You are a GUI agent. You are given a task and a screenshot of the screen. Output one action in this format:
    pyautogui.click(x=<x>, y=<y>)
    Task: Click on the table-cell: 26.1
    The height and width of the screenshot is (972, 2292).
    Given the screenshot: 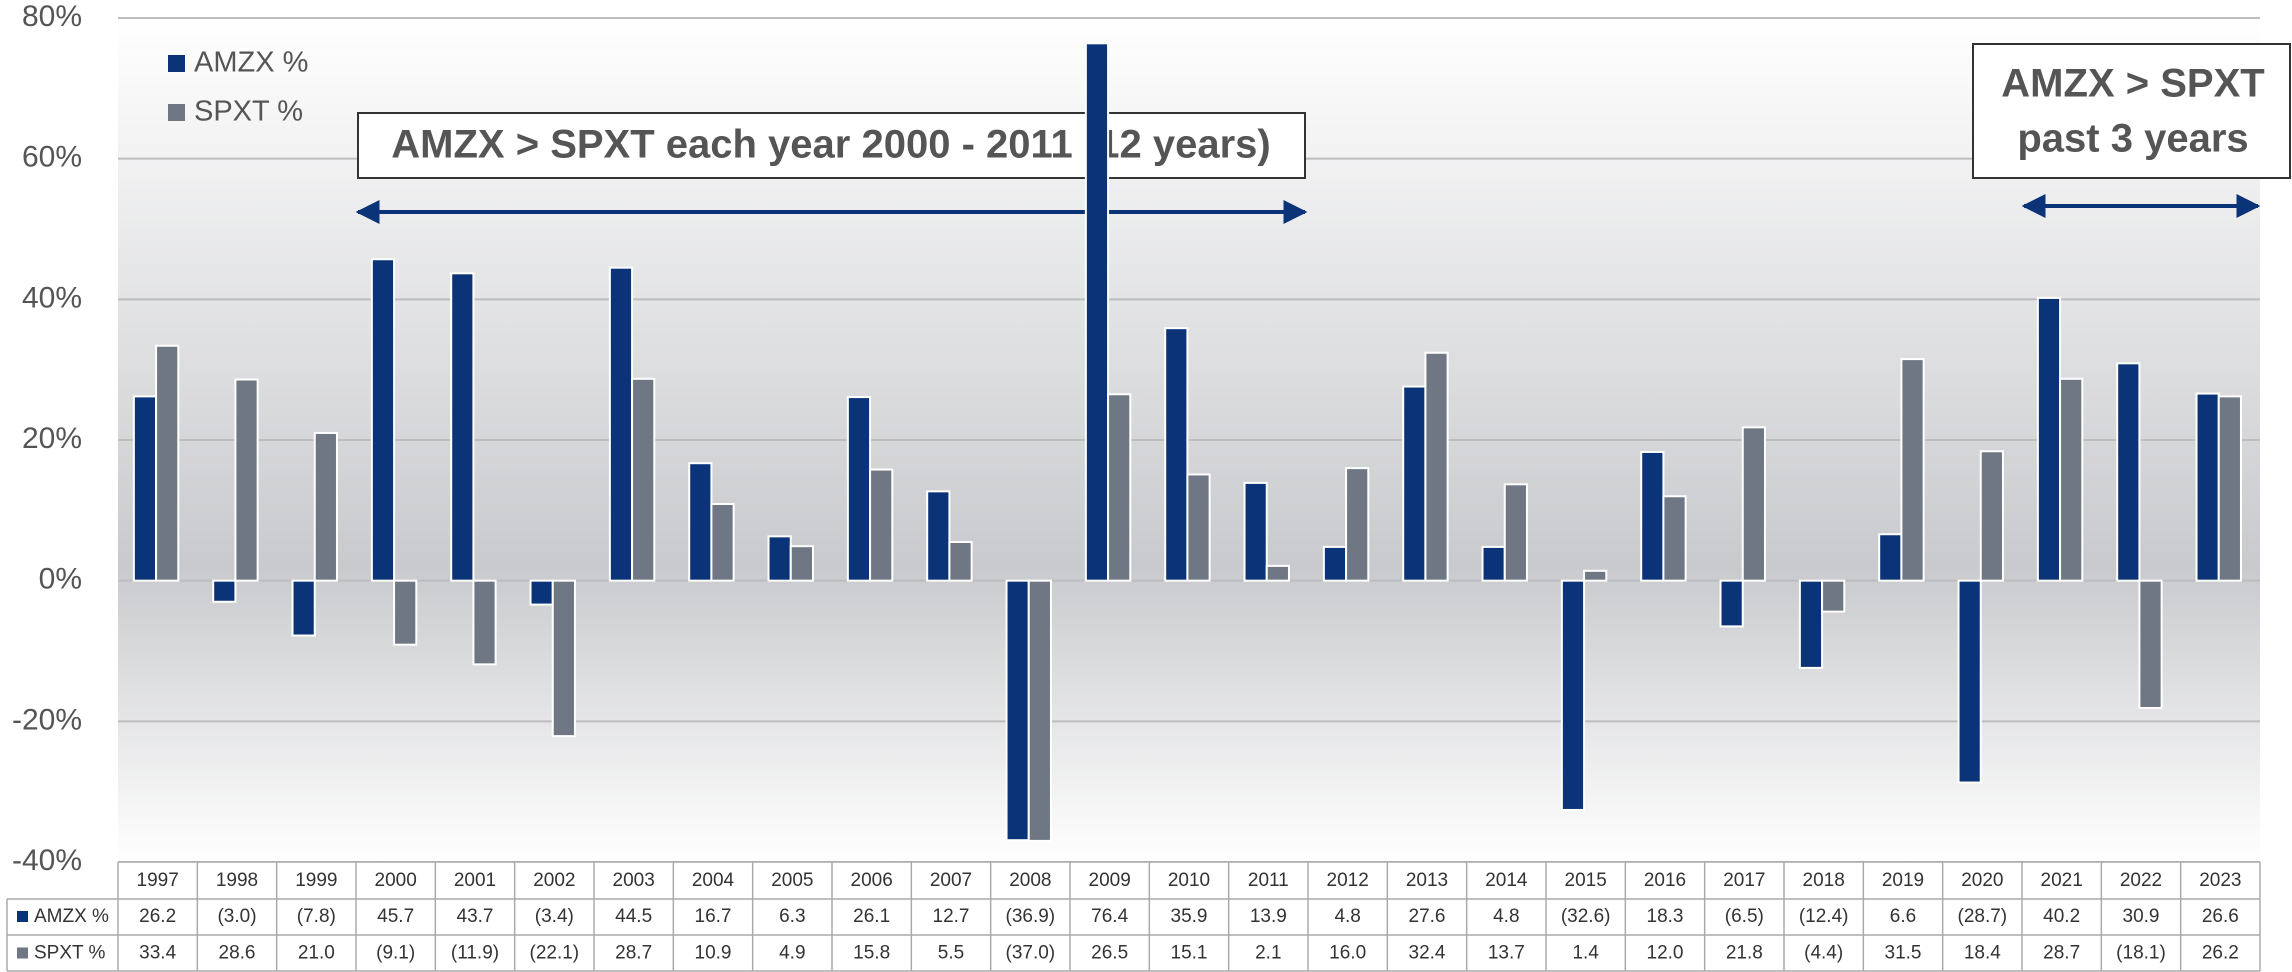 What is the action you would take?
    pyautogui.click(x=871, y=916)
    